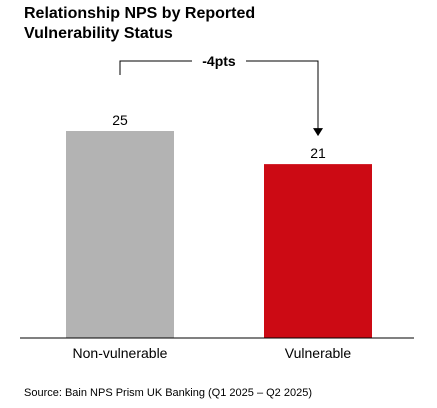 The width and height of the screenshot is (437, 408). I want to click on category-label: Non-vulnerable, so click(120, 353).